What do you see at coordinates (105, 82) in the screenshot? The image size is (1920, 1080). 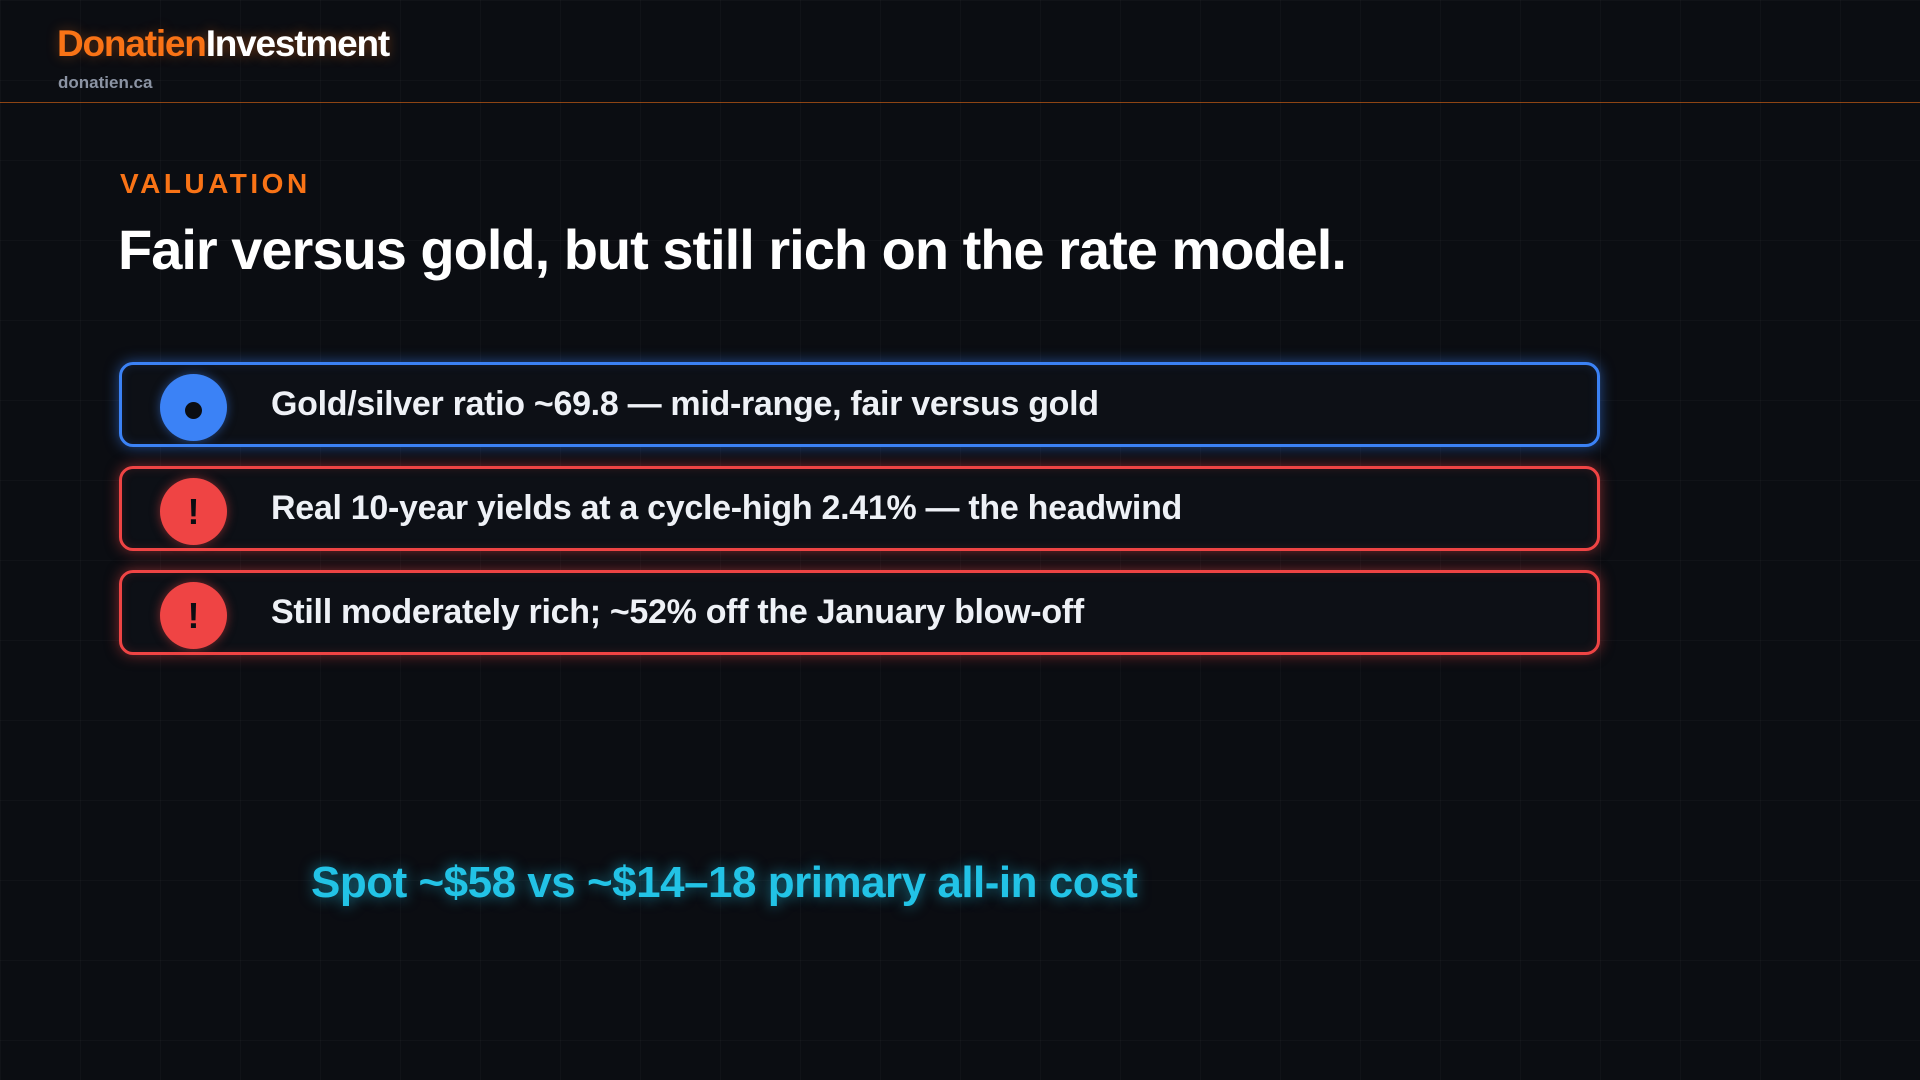 I see `site-url: donatien.ca` at bounding box center [105, 82].